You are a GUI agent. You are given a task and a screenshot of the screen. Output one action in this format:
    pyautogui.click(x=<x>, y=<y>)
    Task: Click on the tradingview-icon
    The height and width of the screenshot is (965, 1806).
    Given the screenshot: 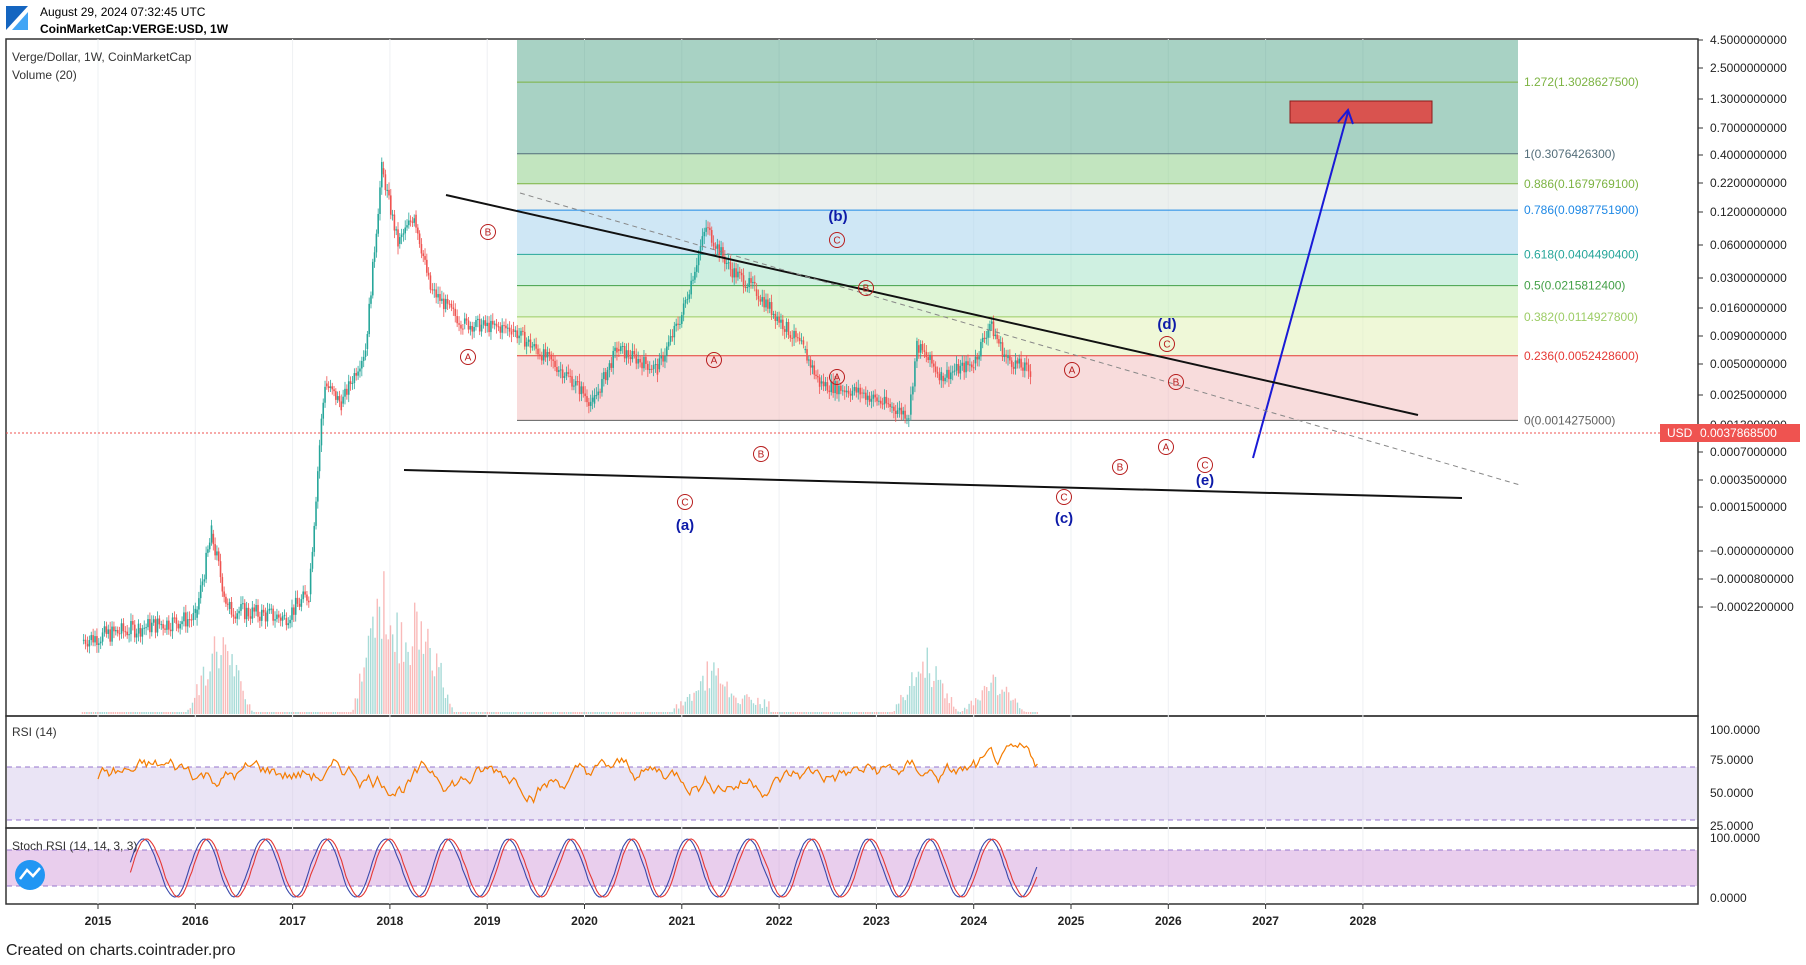 What is the action you would take?
    pyautogui.click(x=30, y=875)
    